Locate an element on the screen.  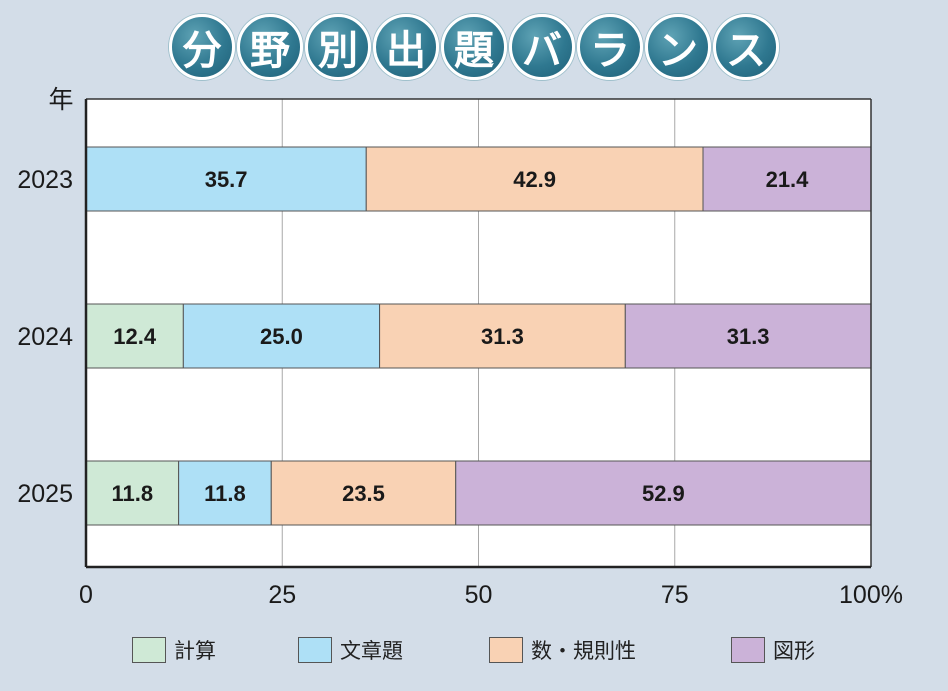
data-label: 23.5 is located at coordinates (363, 493).